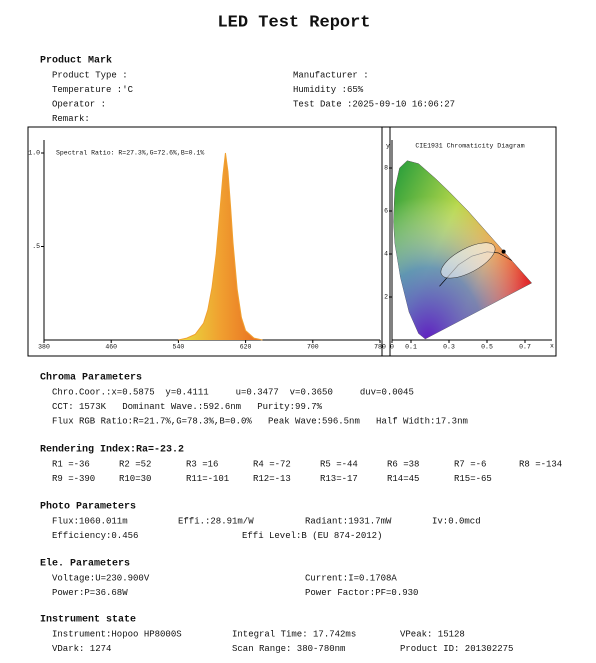  What do you see at coordinates (135, 479) in the screenshot?
I see `field: R10=30` at bounding box center [135, 479].